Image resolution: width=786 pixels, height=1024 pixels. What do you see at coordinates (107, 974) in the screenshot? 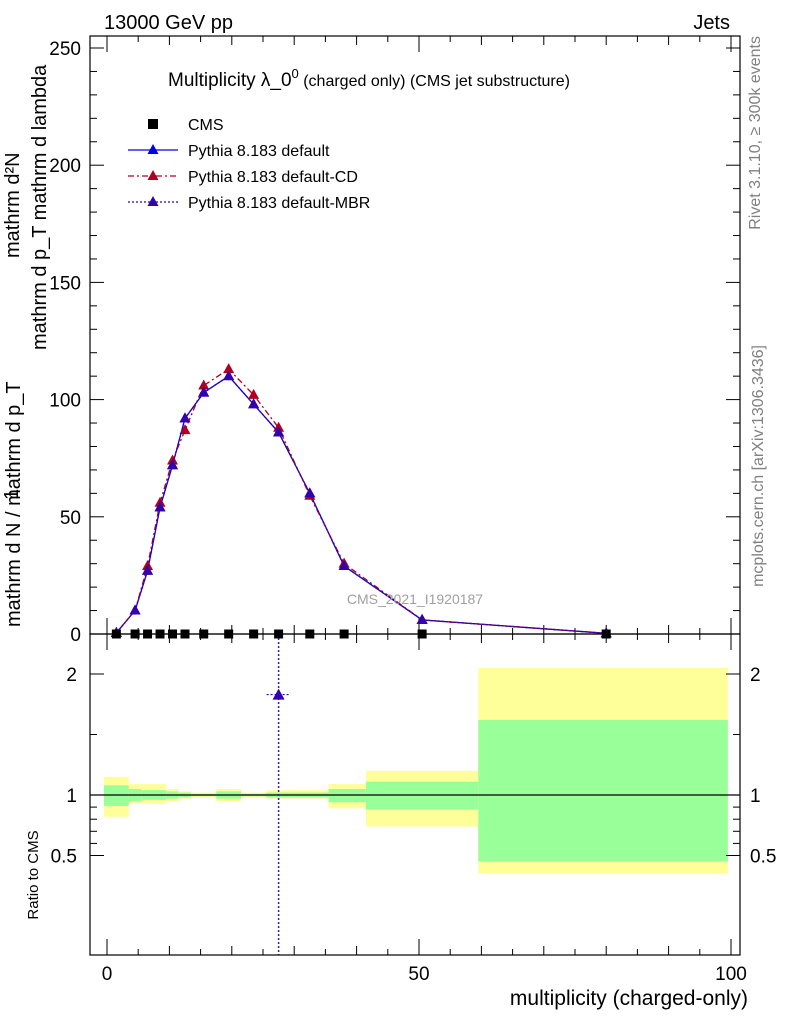
I see `xtick-label: 0` at bounding box center [107, 974].